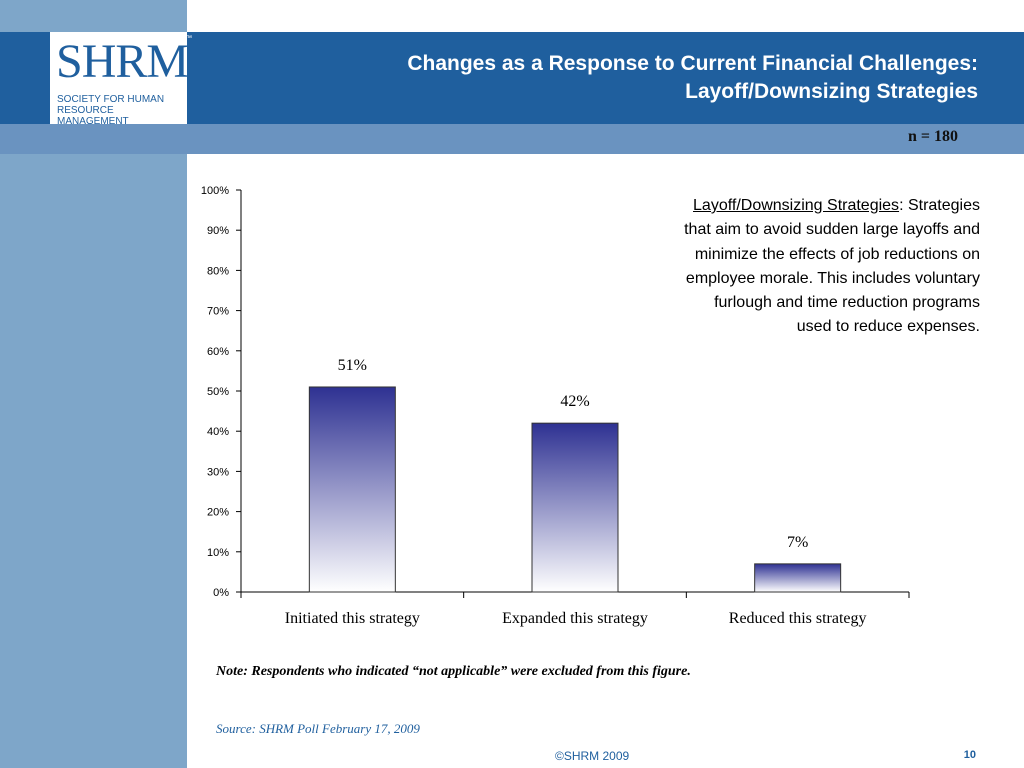 Image resolution: width=1024 pixels, height=768 pixels. Describe the element at coordinates (592, 756) in the screenshot. I see `copyright-text: ©SHRM 2009` at that location.